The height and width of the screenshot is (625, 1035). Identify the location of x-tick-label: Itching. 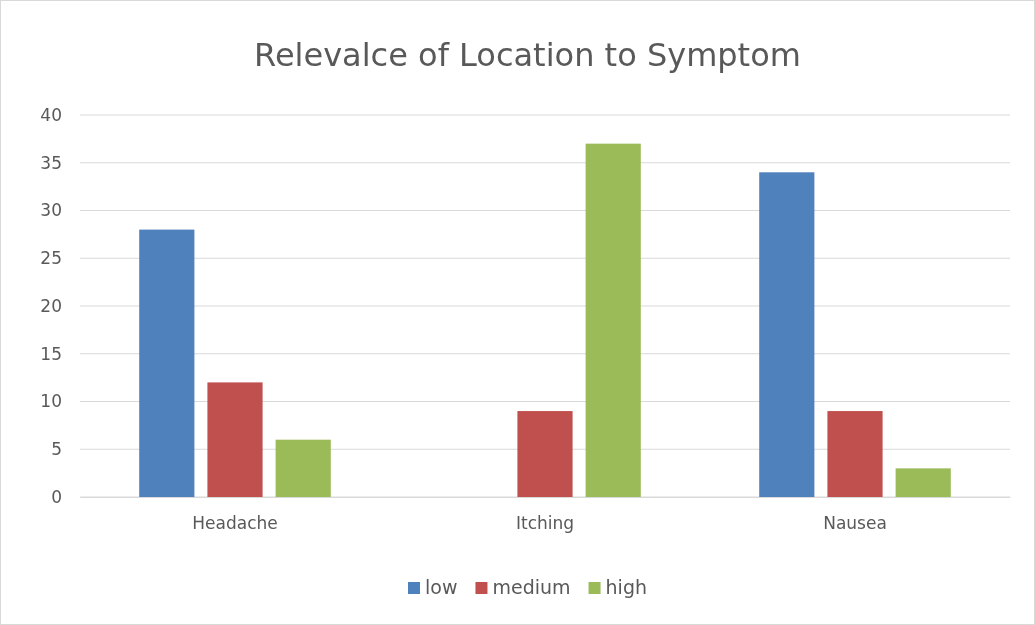
(545, 523).